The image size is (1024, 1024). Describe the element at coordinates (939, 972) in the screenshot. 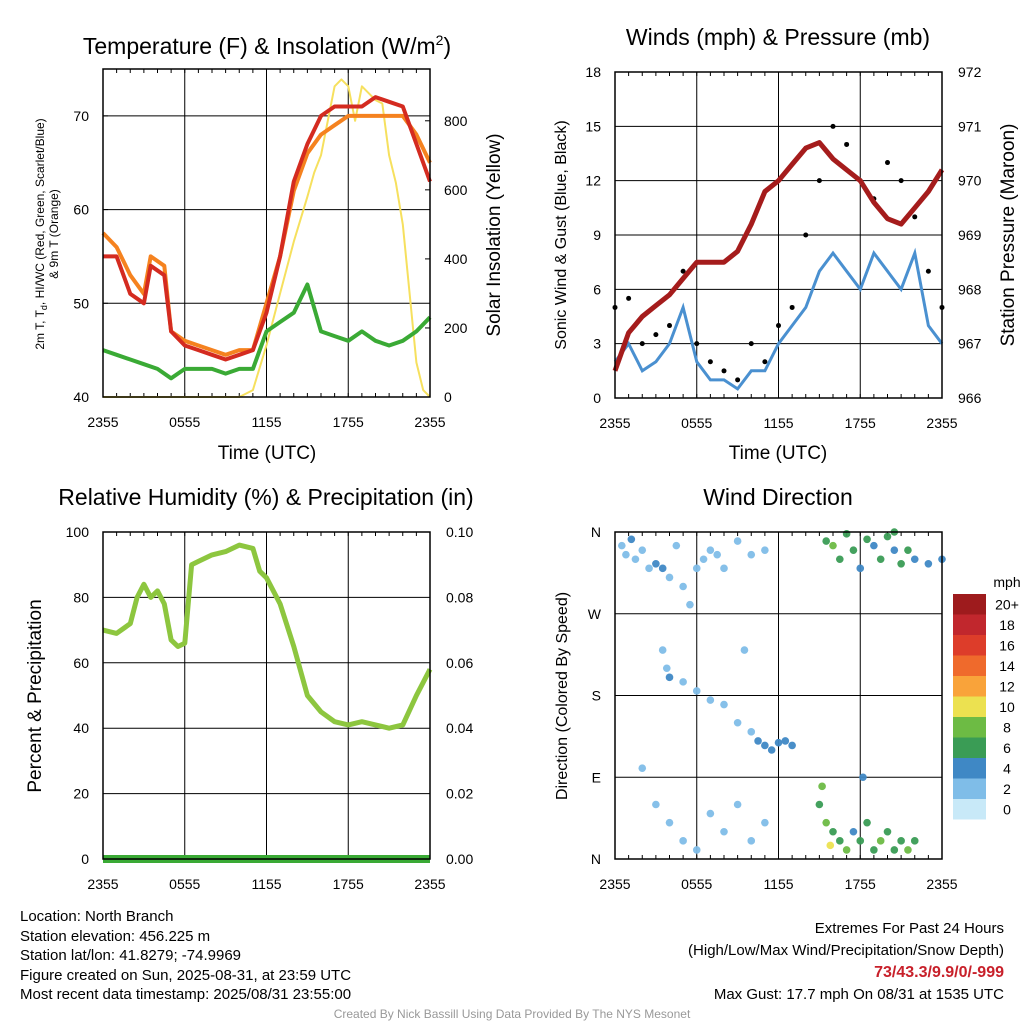

I see `extremes-values: 73/43.3/9.9/0/-999` at that location.